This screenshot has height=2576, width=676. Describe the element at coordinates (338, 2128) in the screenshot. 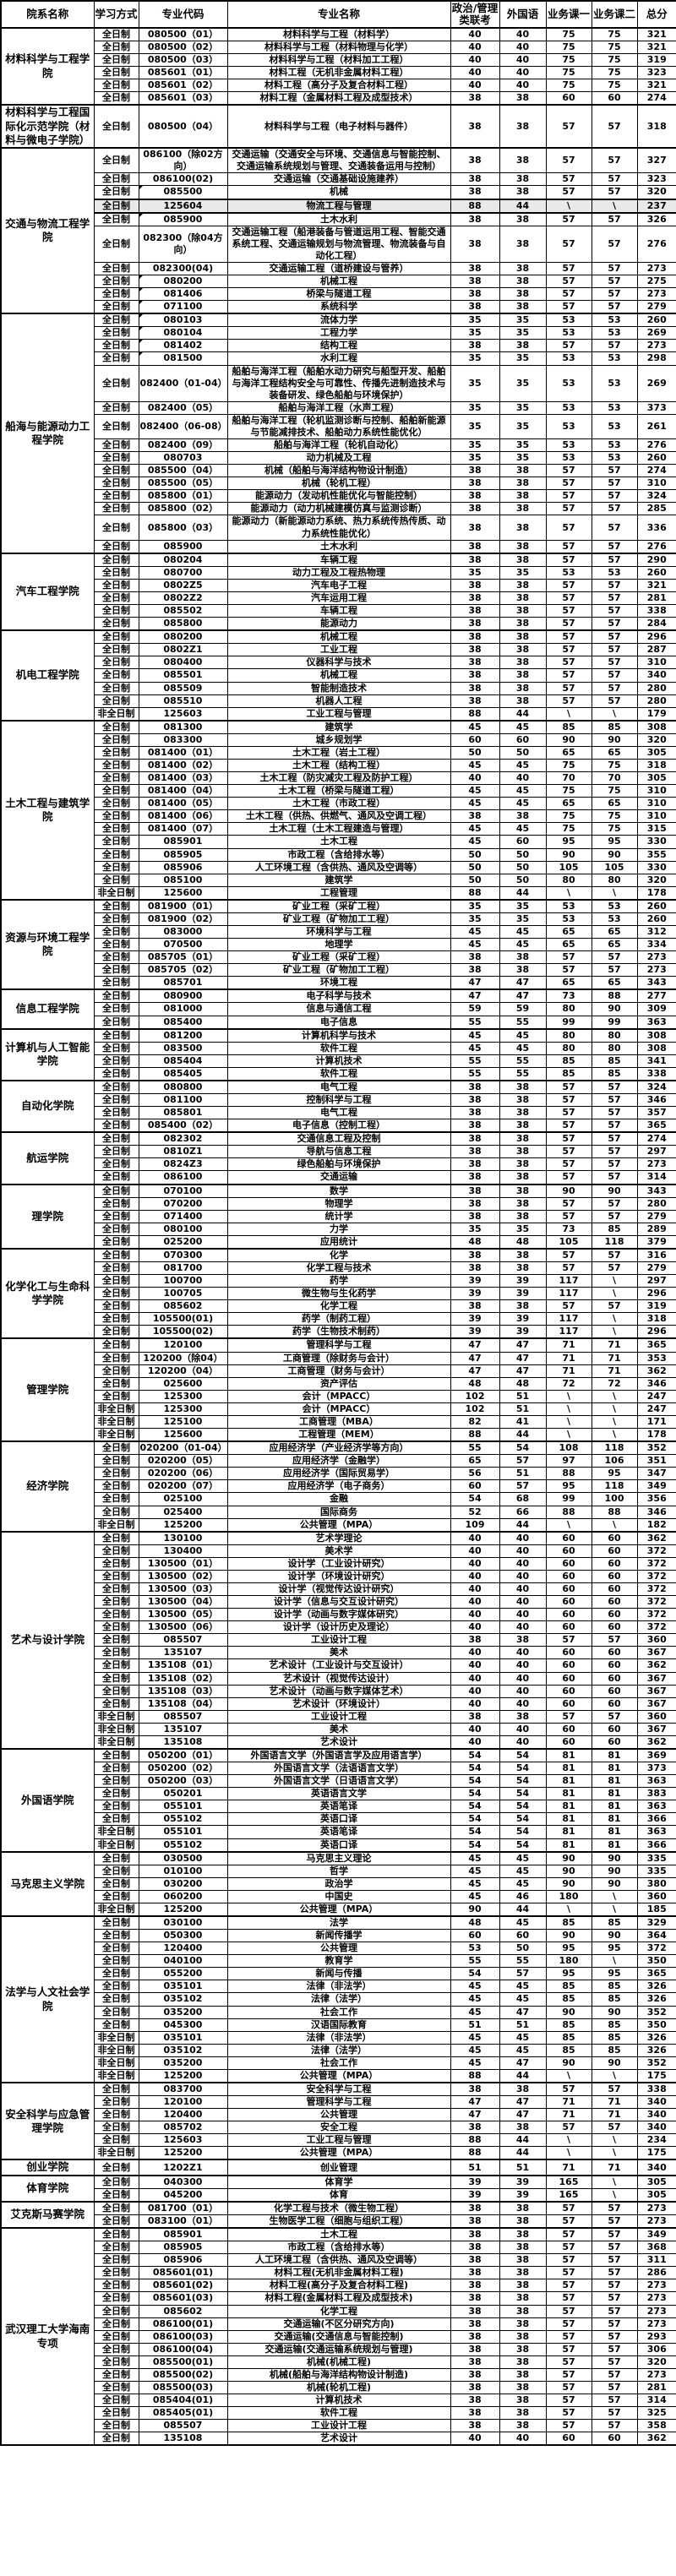

I see `table-row: 全日制 085702 安全工程 38 38 57 57 340` at that location.